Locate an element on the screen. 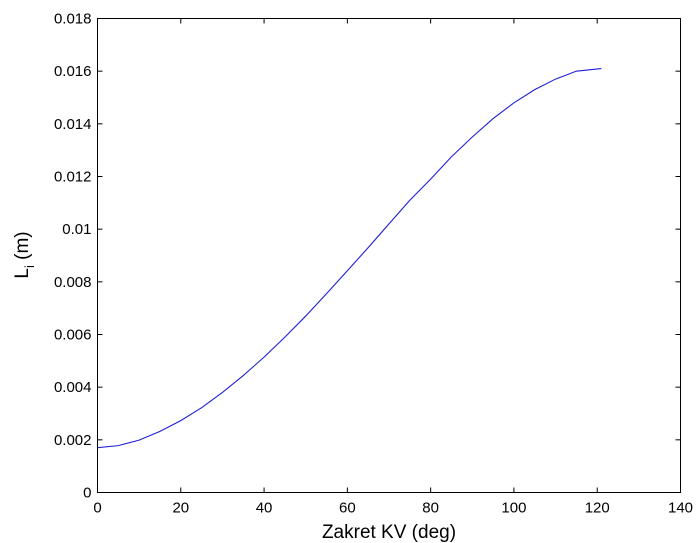  x-tick-label: 140 is located at coordinates (680, 508).